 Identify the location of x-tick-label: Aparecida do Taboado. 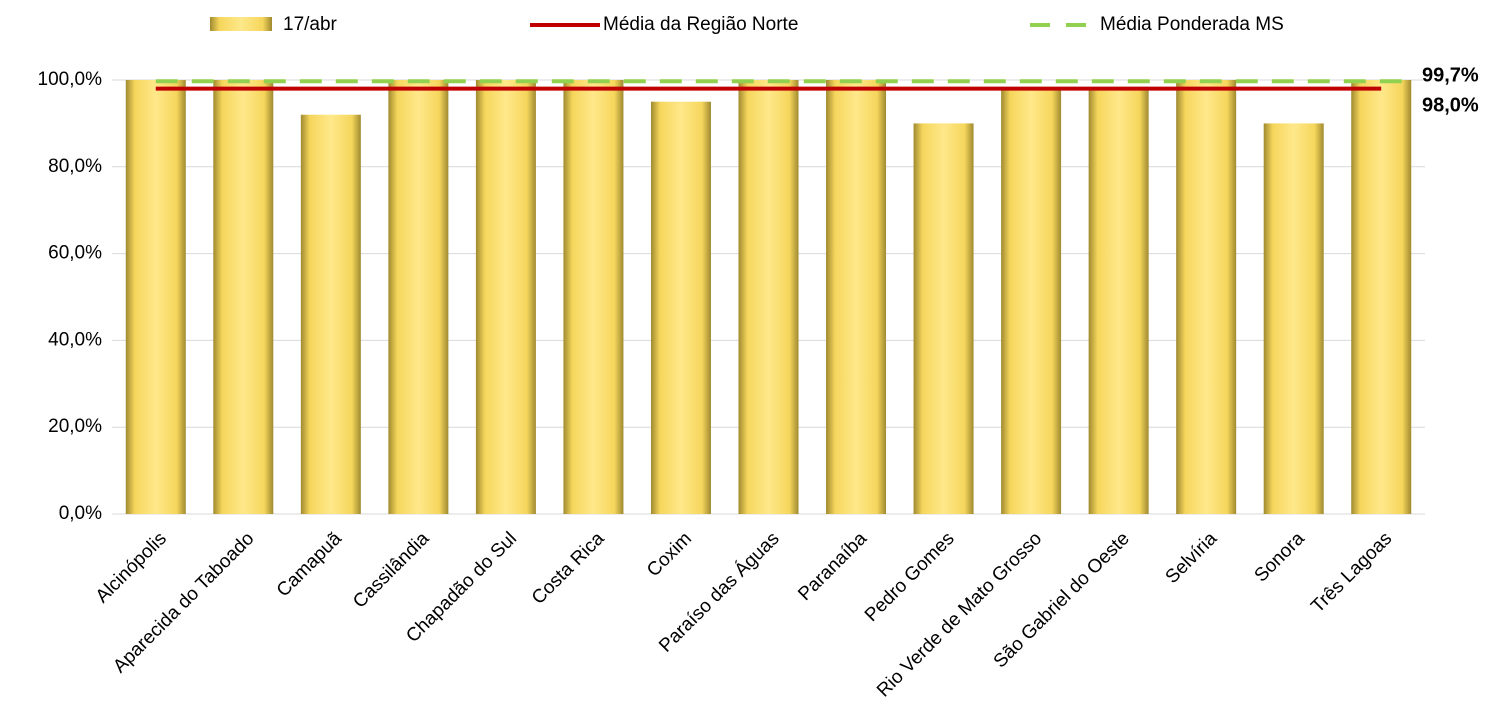
(183, 602).